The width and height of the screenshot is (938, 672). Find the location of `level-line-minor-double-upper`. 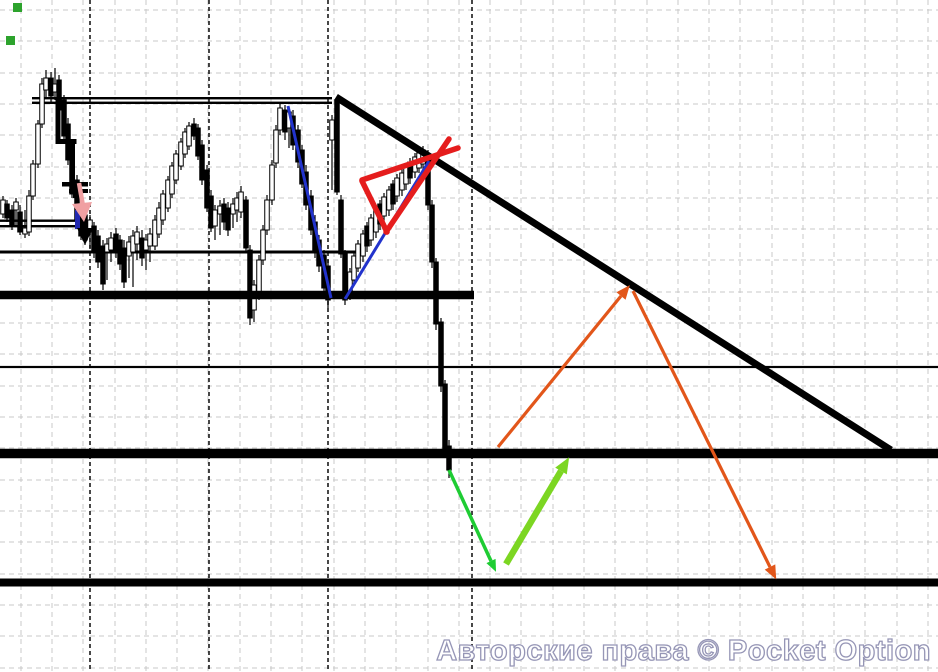

level-line-minor-double-upper is located at coordinates (42, 220).